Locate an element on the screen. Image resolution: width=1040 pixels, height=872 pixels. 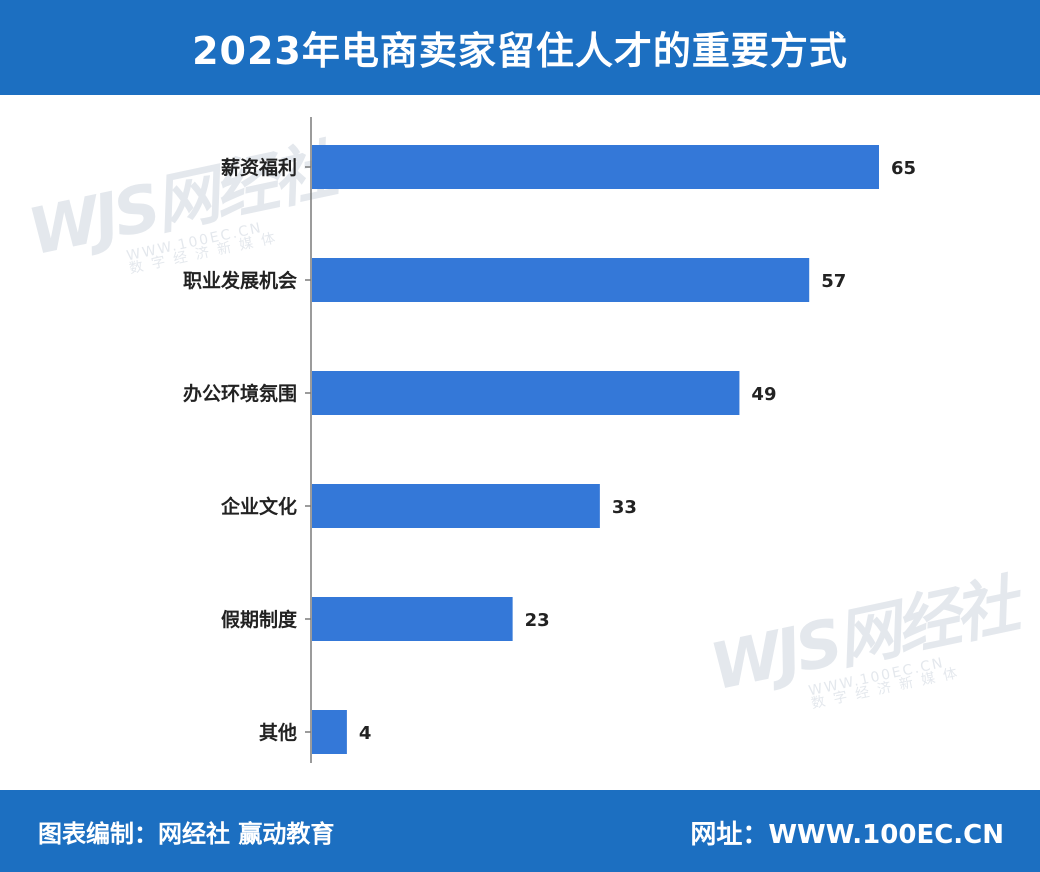
value-label: 65 is located at coordinates (903, 168).